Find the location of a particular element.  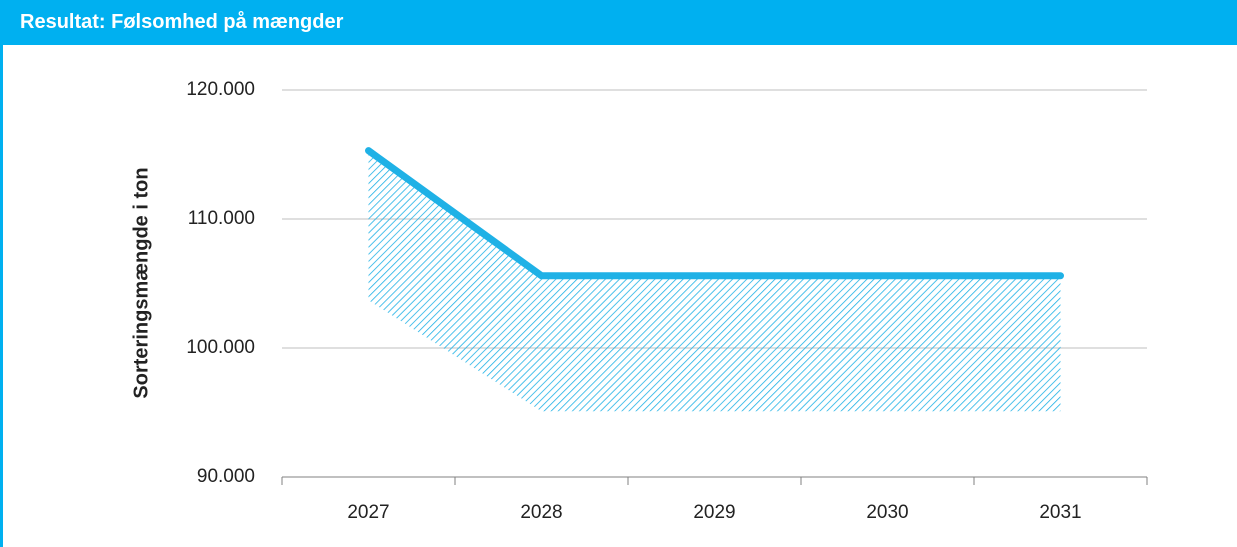

x-tick-label: 2027 is located at coordinates (368, 512).